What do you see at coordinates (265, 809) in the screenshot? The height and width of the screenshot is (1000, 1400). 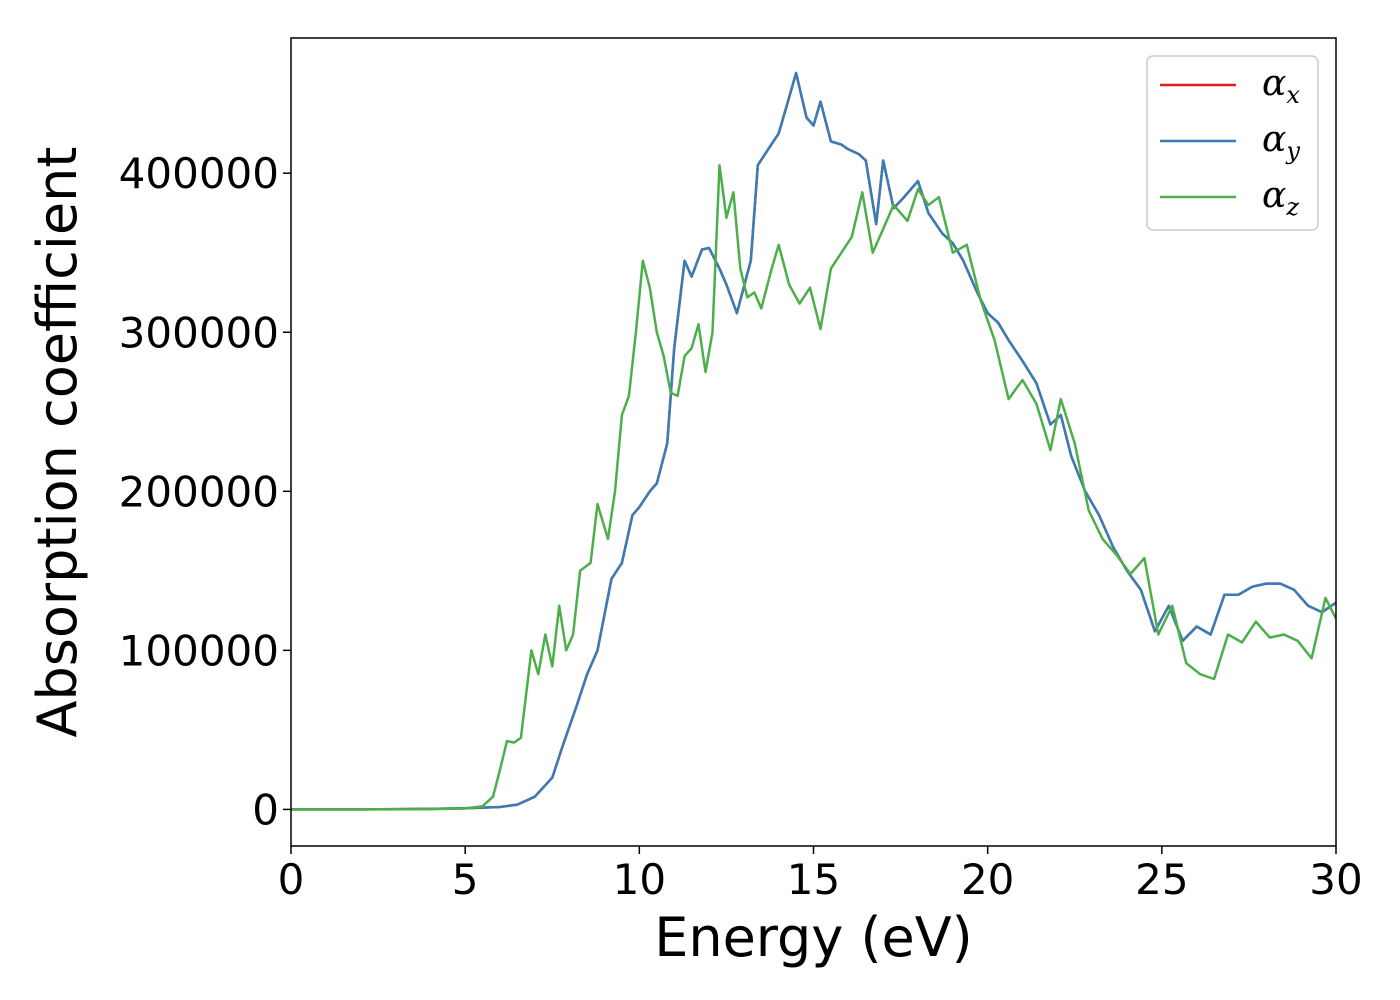 I see `y-tick-label: 0` at bounding box center [265, 809].